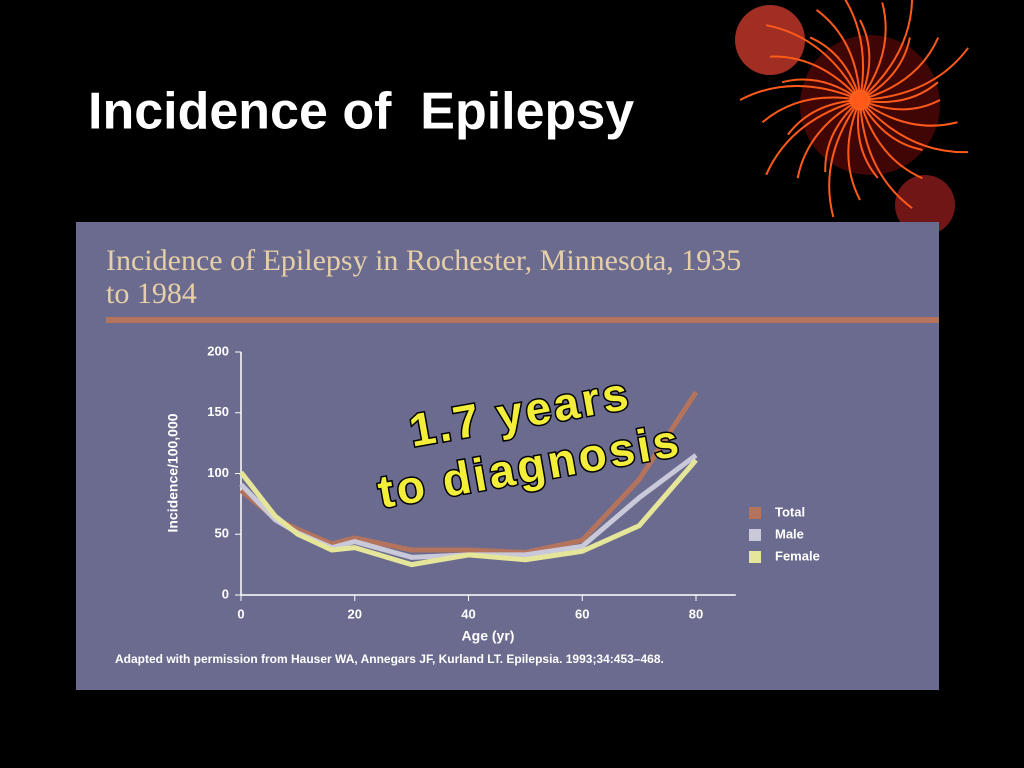  I want to click on y-axis-label: Incidence/100,000, so click(173, 472).